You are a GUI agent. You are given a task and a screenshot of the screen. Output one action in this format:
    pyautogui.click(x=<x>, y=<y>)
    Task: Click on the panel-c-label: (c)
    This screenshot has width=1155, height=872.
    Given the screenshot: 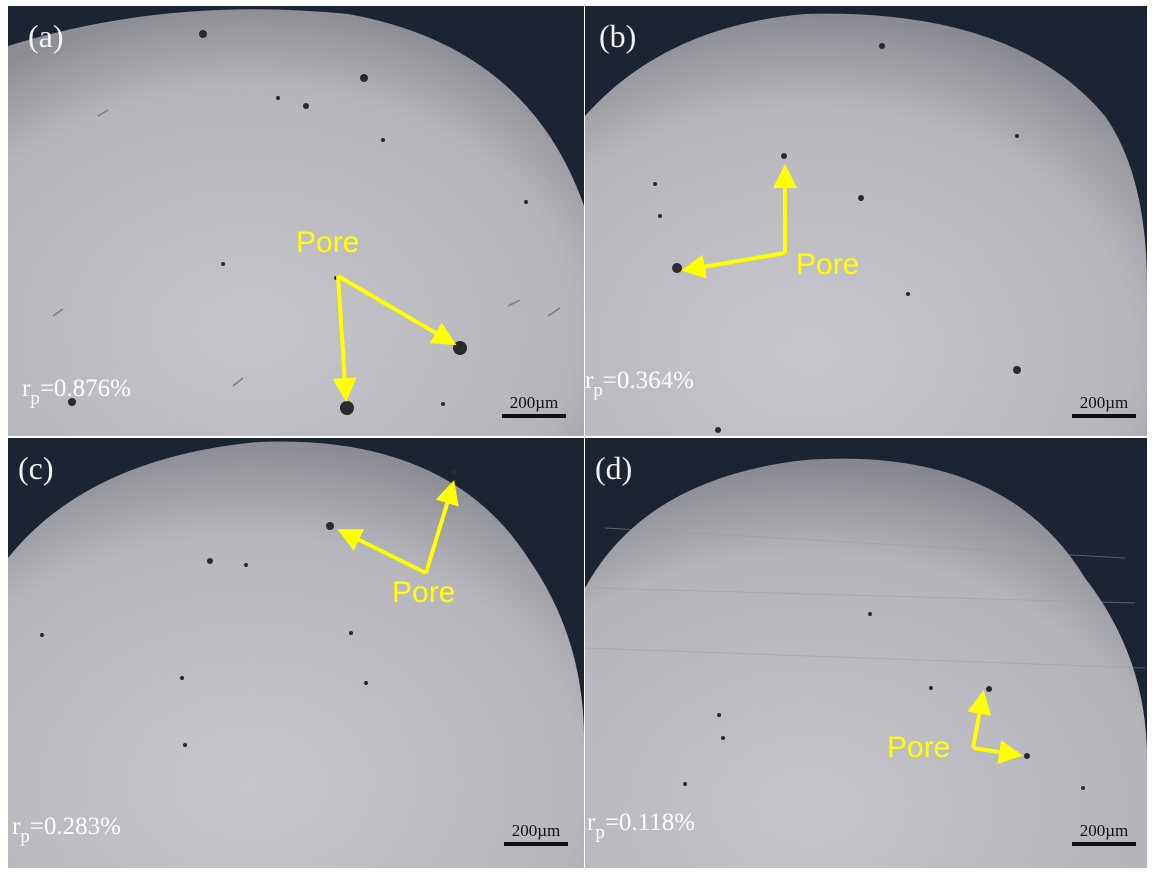 What is the action you would take?
    pyautogui.click(x=36, y=468)
    